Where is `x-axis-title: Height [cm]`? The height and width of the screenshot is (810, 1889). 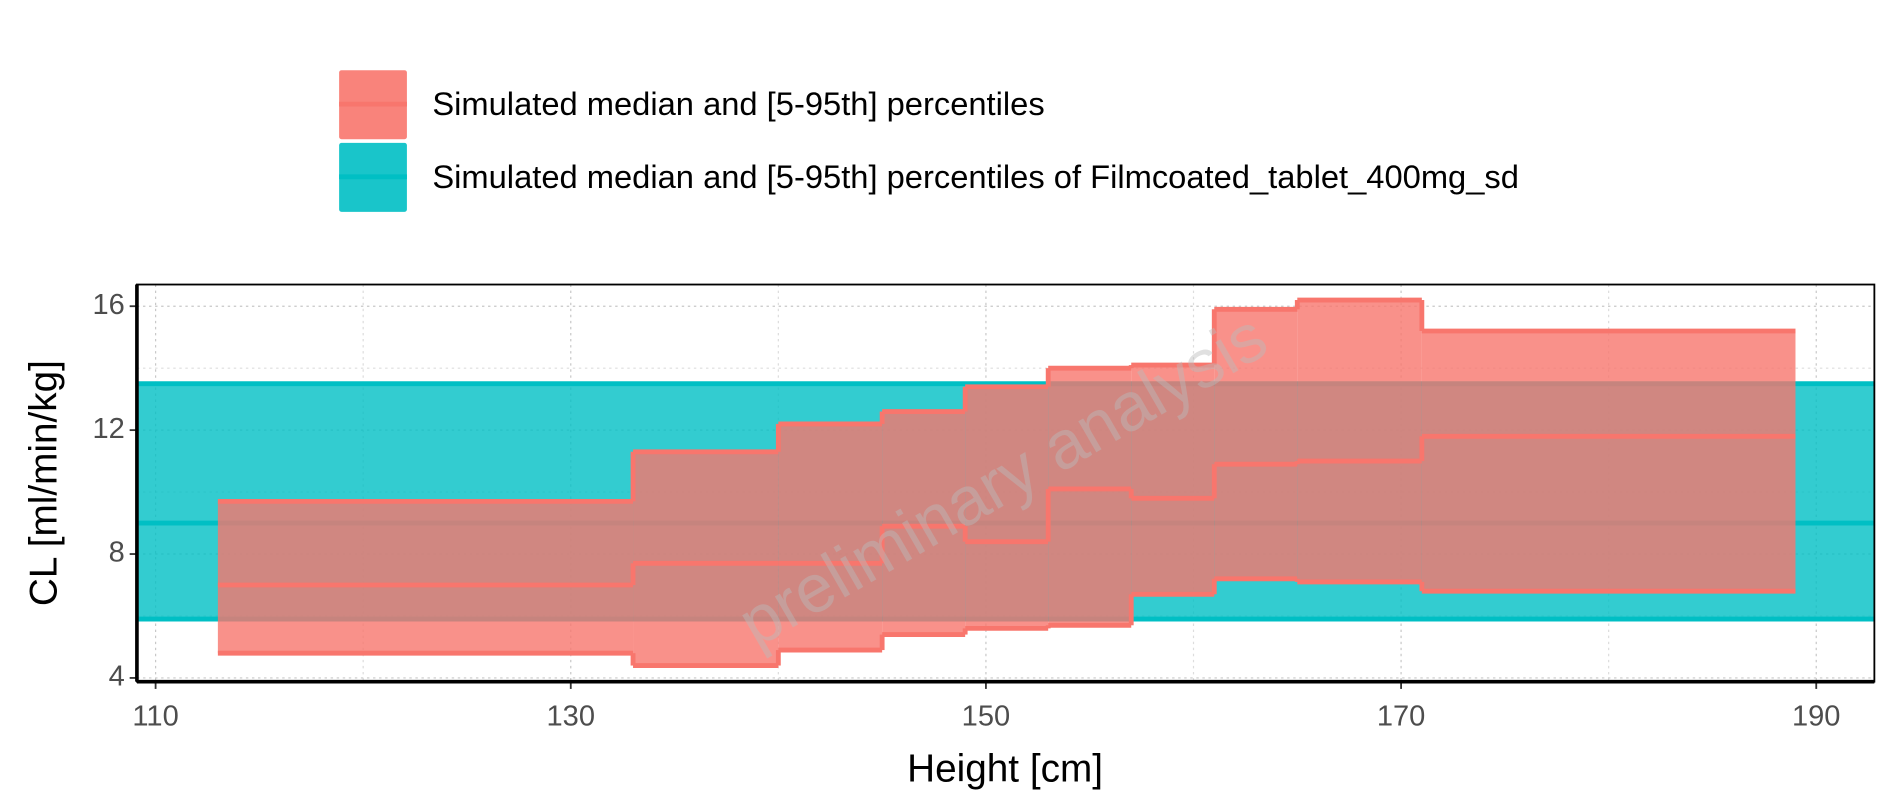 x-axis-title: Height [cm] is located at coordinates (1005, 768).